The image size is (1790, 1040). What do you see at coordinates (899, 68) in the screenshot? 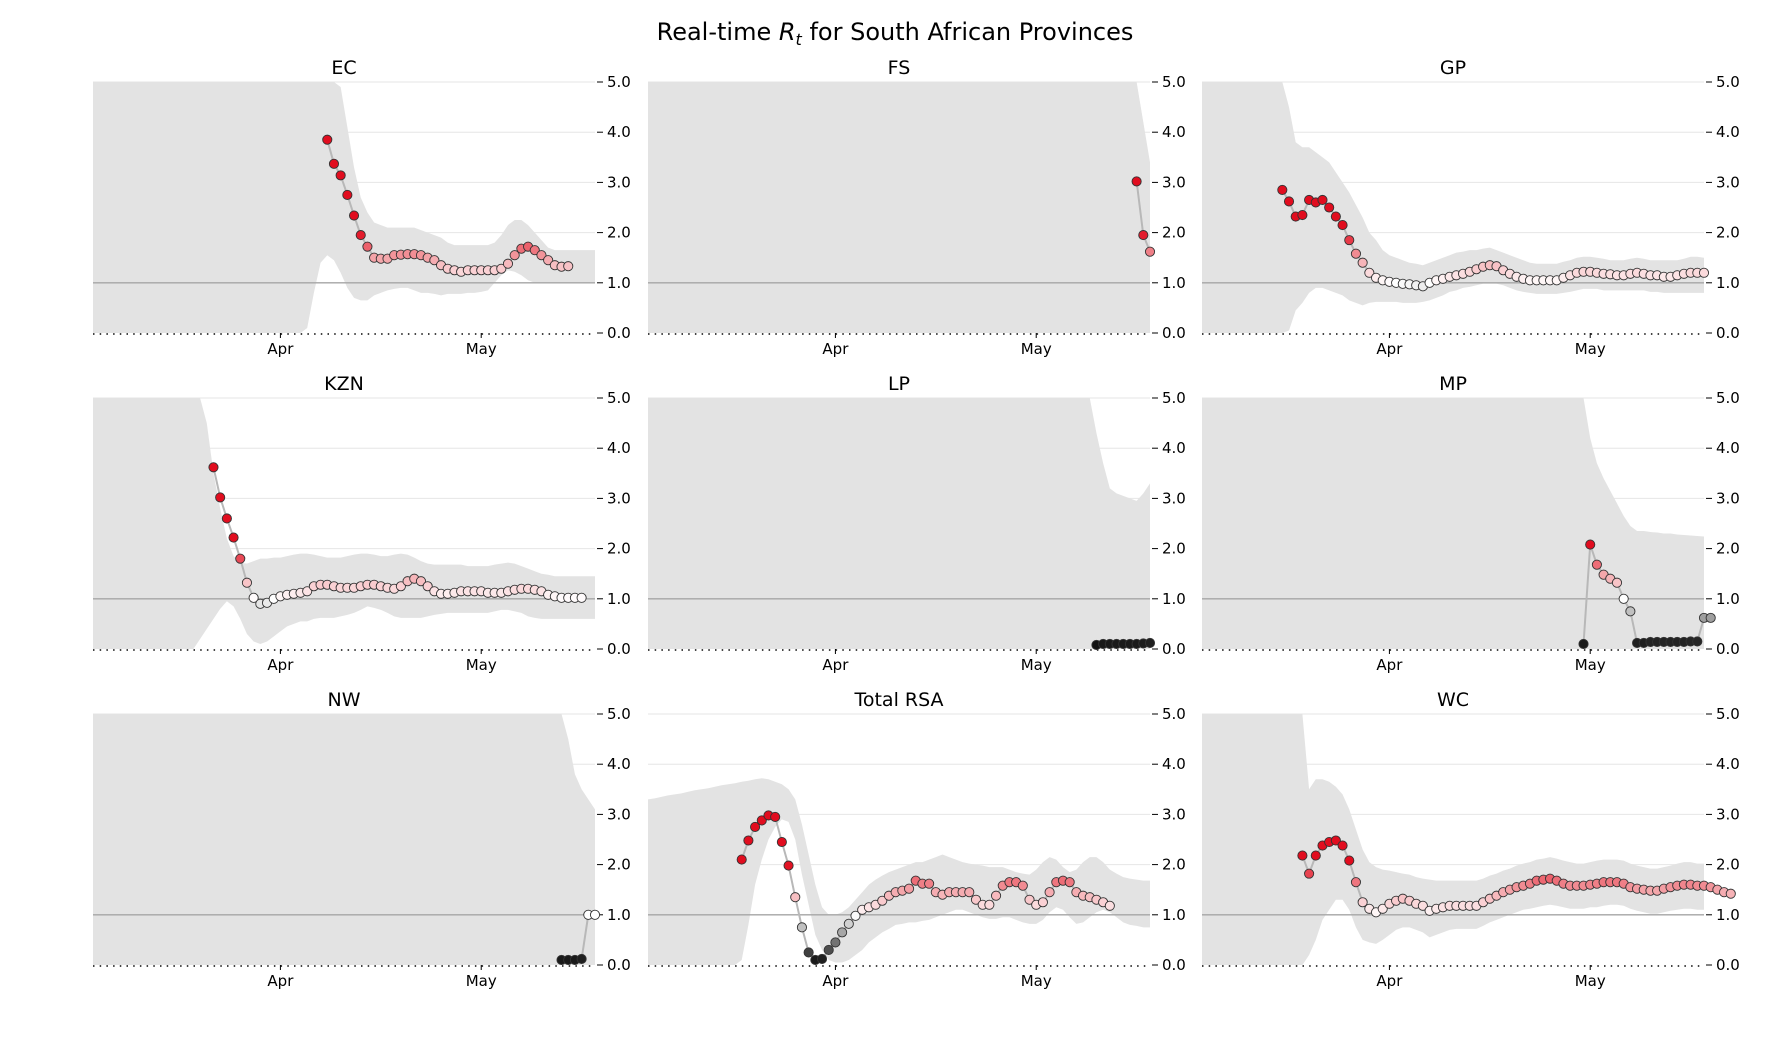
I see `panel-title: FS` at bounding box center [899, 68].